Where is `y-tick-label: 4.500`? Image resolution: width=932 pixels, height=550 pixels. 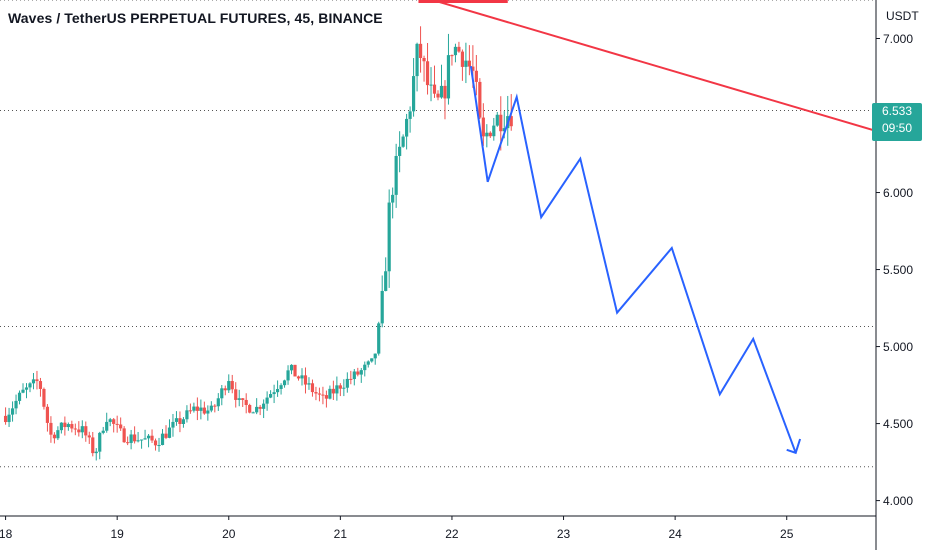 y-tick-label: 4.500 is located at coordinates (898, 423).